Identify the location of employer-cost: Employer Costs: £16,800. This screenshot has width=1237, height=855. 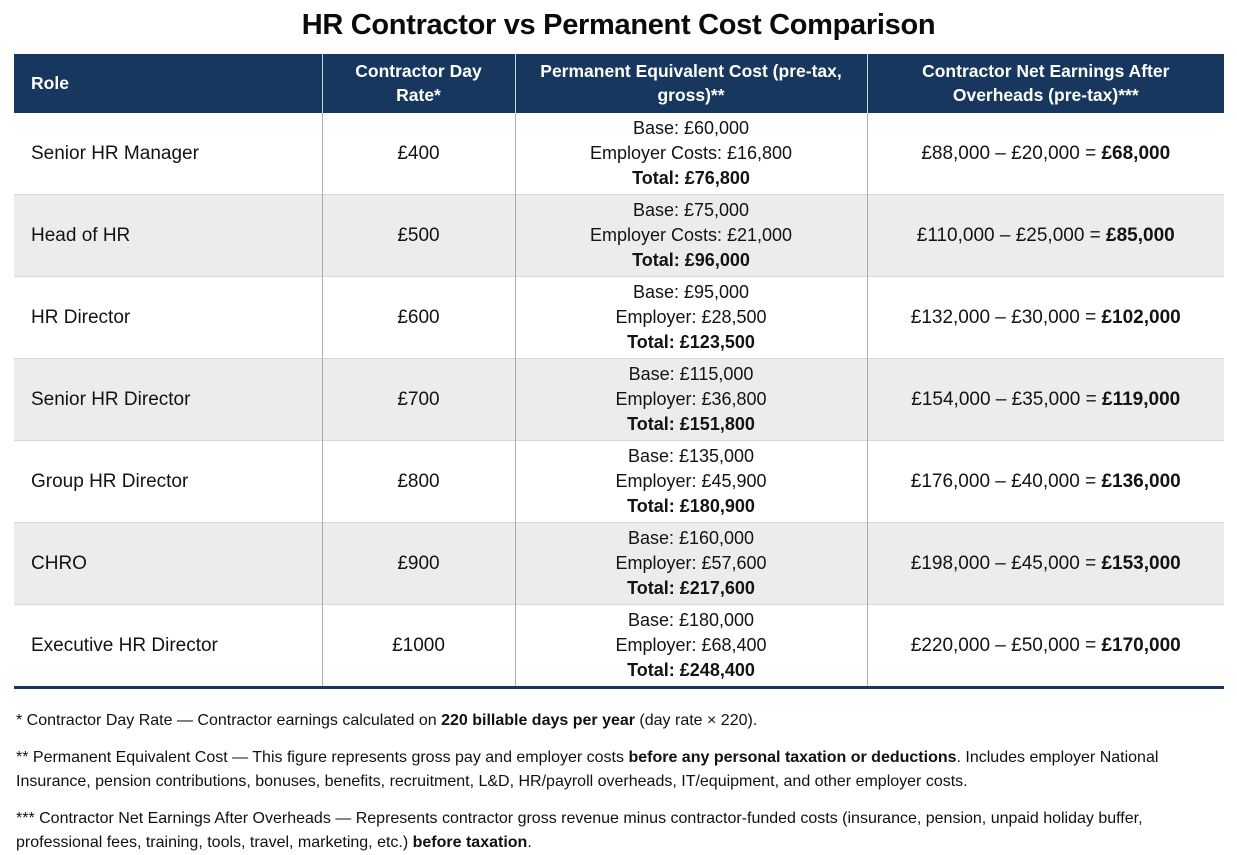
(691, 153).